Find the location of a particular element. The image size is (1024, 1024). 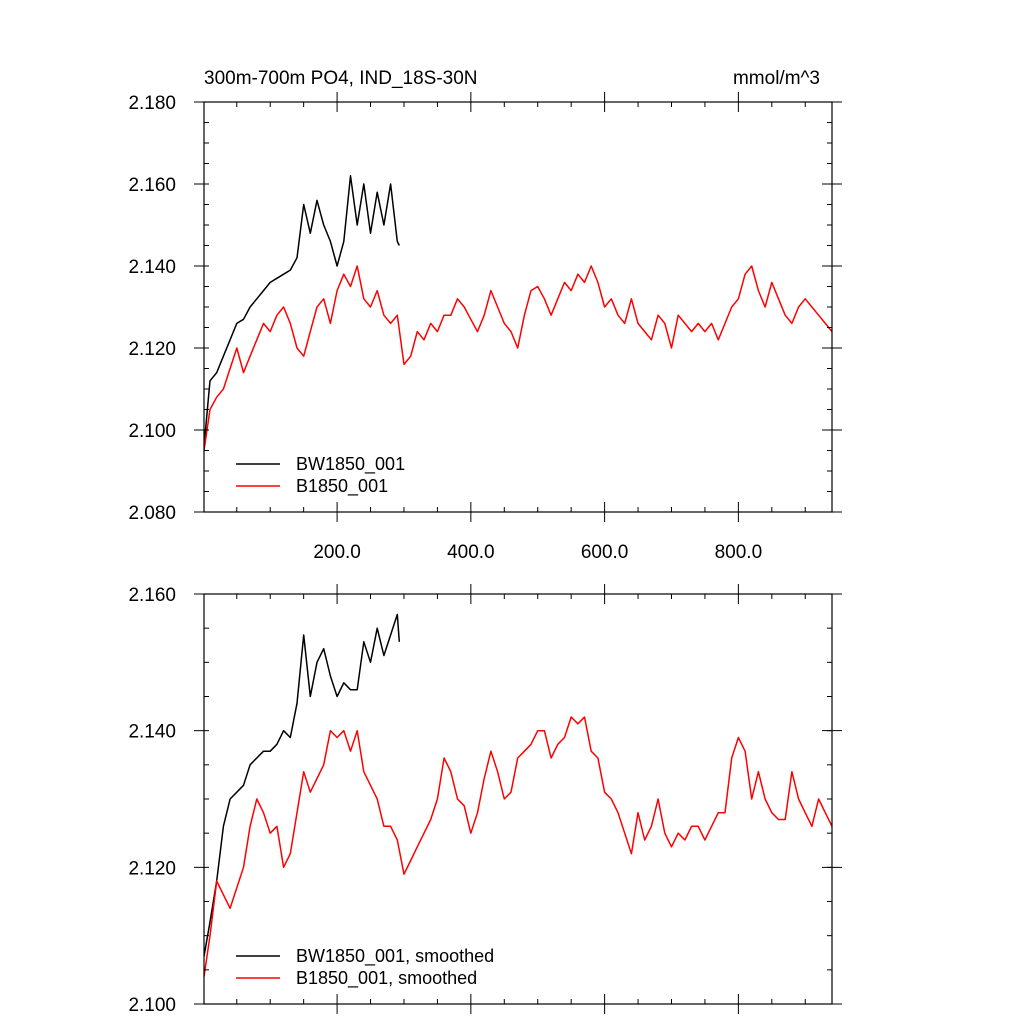

chart-units: mmol/m^3 is located at coordinates (776, 78).